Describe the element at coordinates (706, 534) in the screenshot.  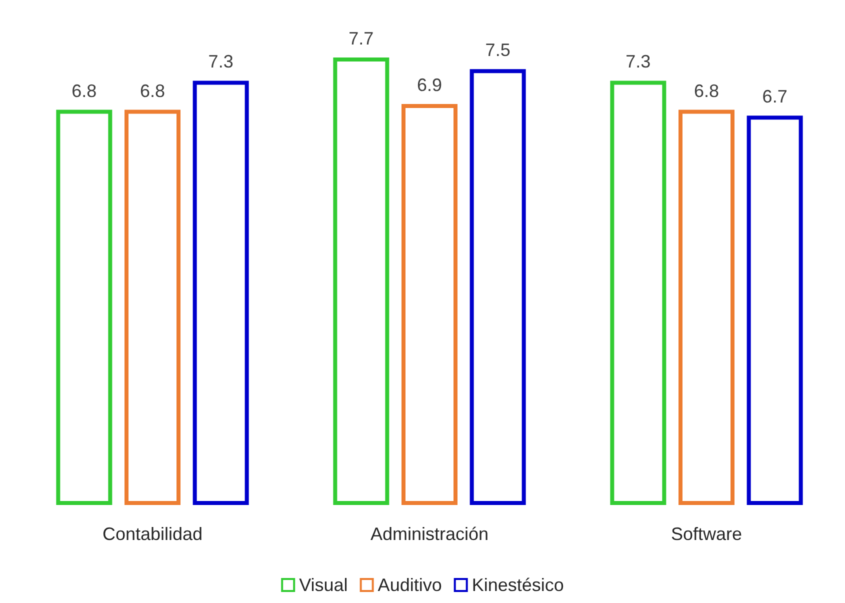
I see `x-tick-label: Software` at that location.